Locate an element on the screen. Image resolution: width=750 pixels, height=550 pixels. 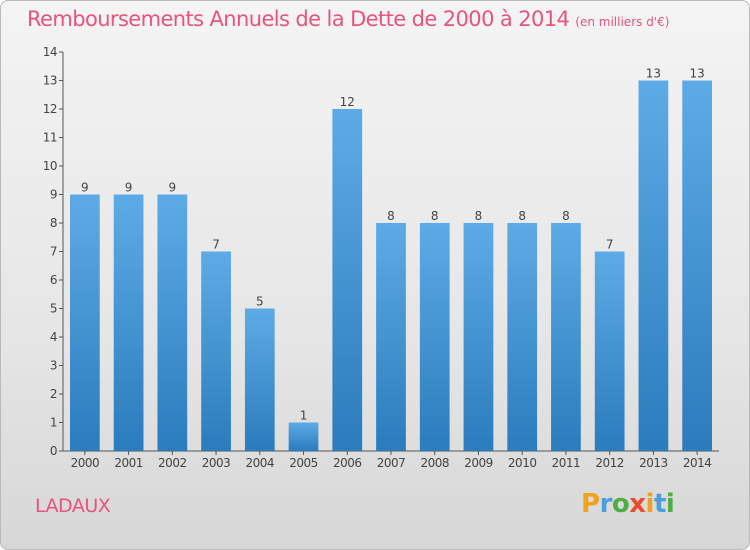
brand-logo: Proxiti is located at coordinates (628, 504).